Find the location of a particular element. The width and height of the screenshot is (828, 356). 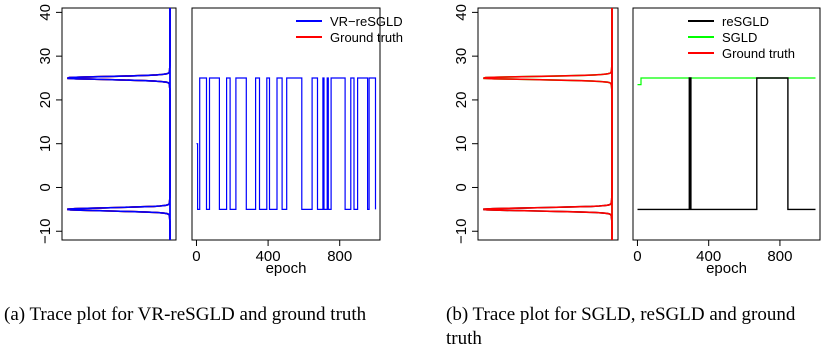

b-density-panel: −10 0 10 20 30 40 is located at coordinates (536, 124).